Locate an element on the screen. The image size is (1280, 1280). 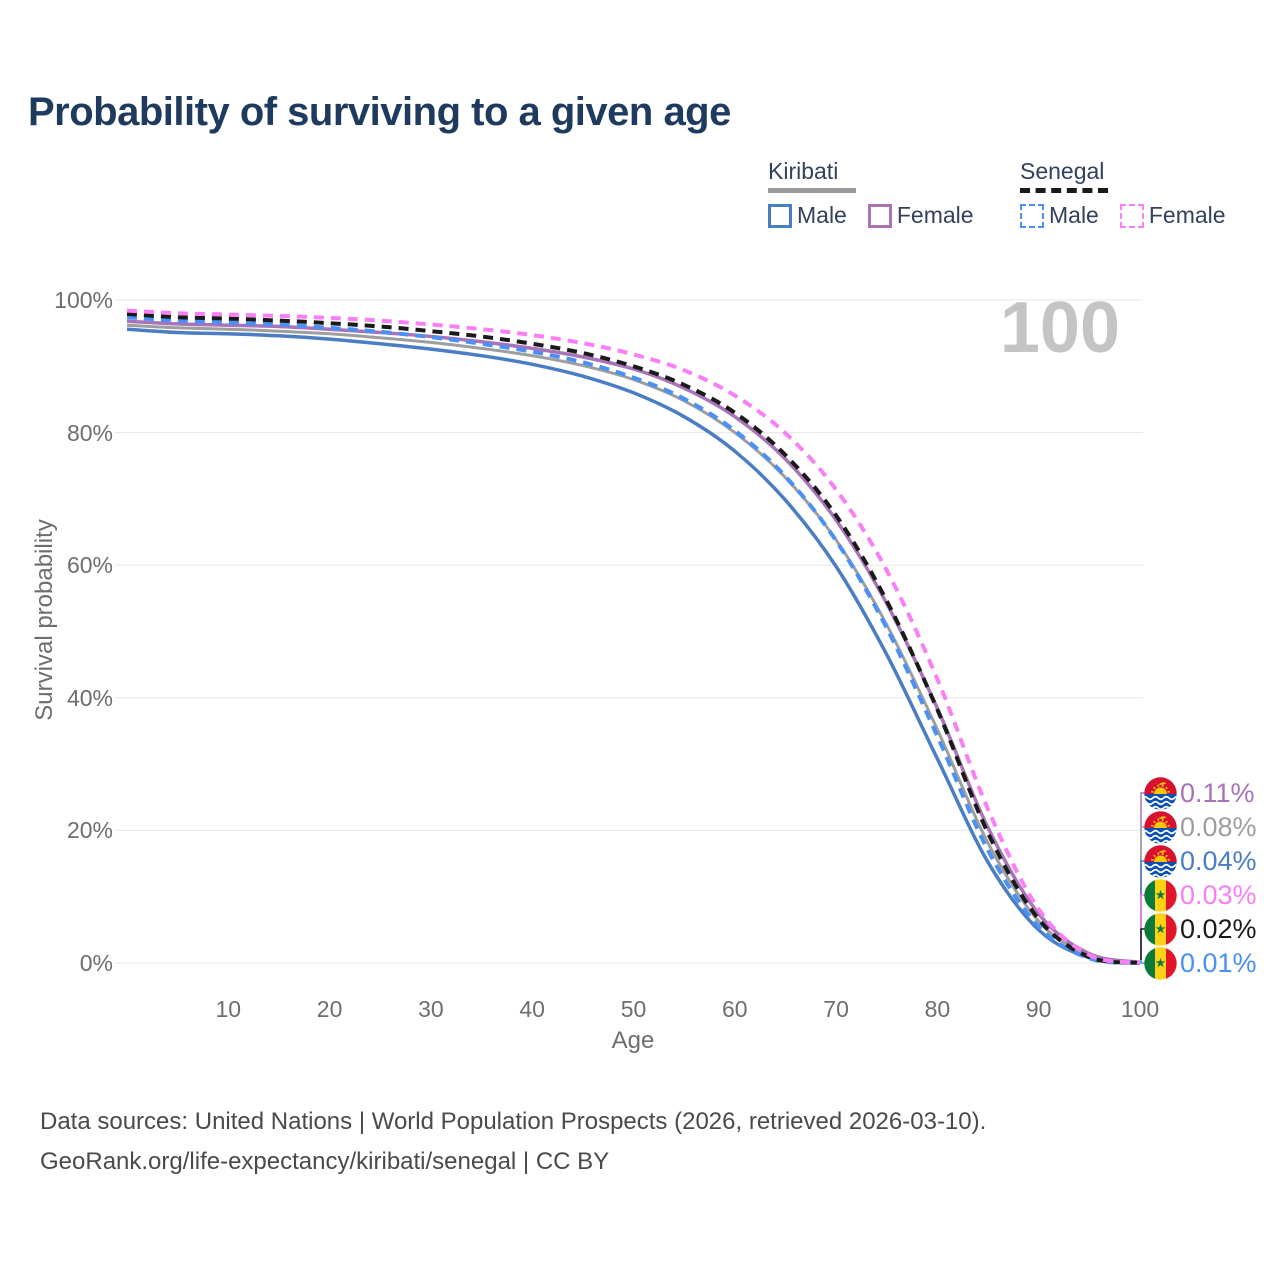
legend-item-kiribati-female: Female is located at coordinates (920, 215).